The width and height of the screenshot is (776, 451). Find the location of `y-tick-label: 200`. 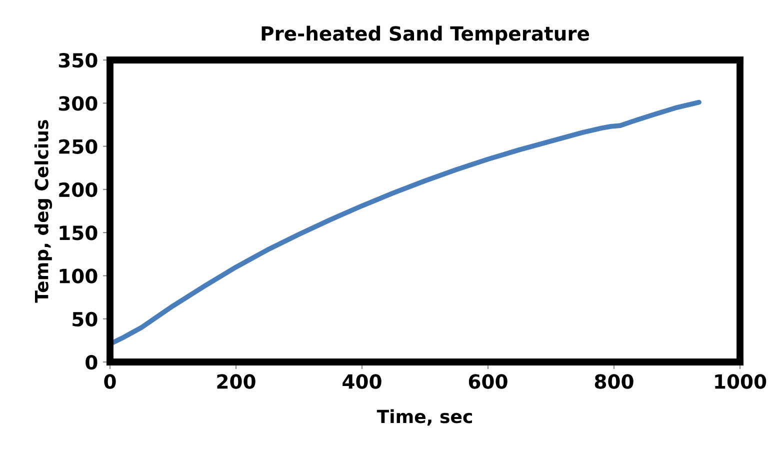

y-tick-label: 200 is located at coordinates (78, 190).